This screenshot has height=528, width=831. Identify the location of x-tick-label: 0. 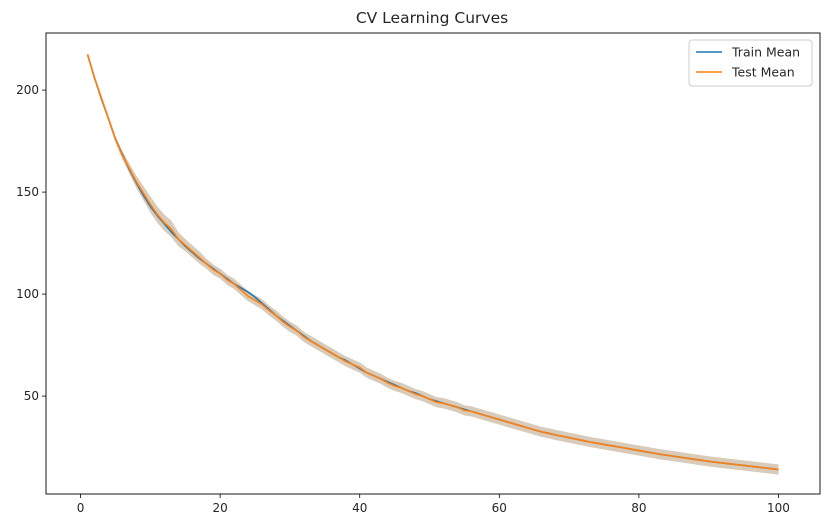
(81, 508).